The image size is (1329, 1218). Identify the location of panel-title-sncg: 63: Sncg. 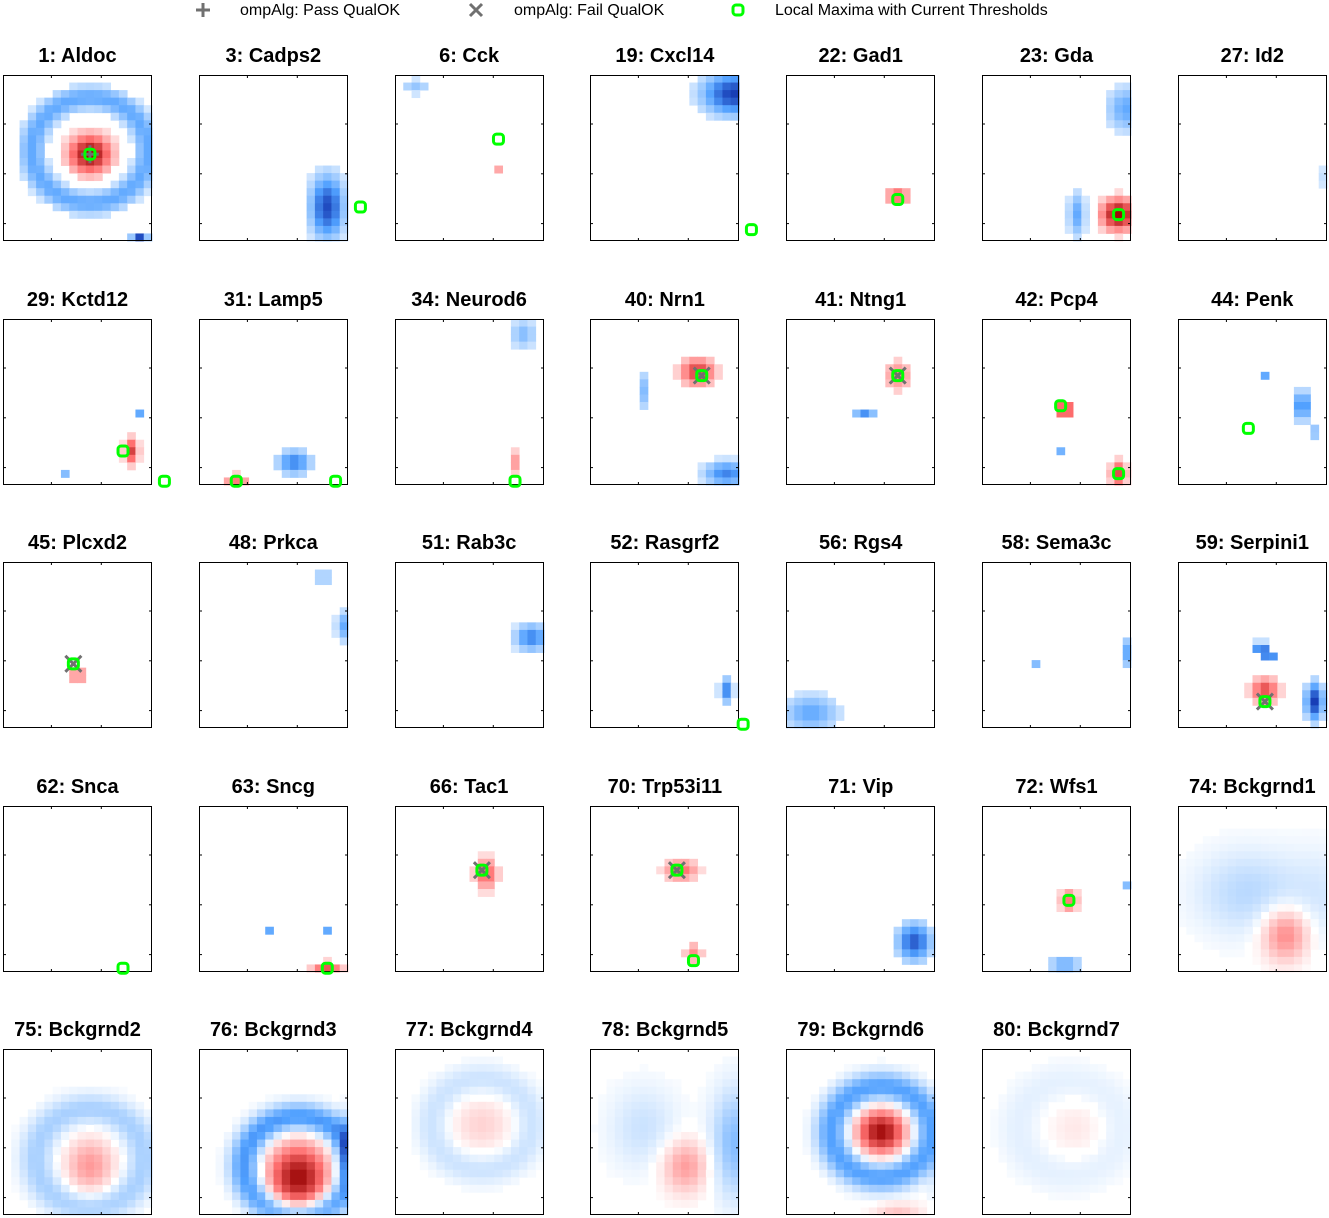
(273, 786).